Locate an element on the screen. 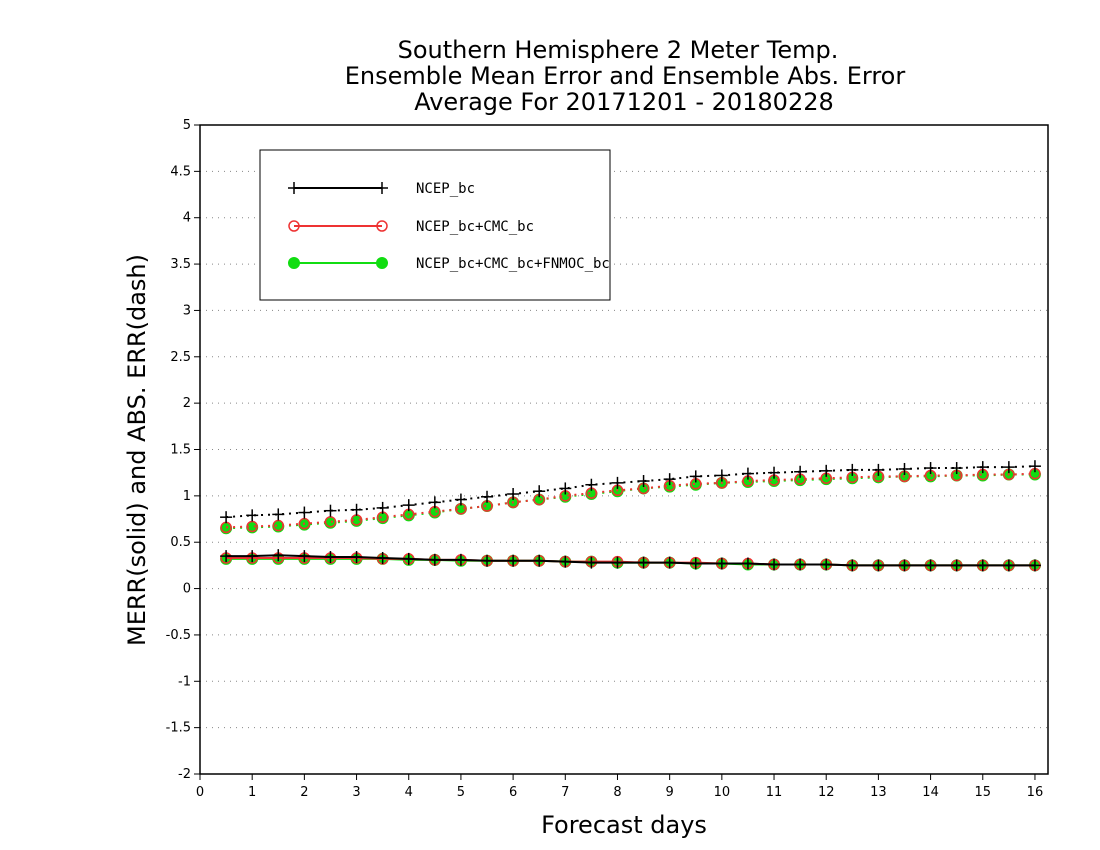  x-tick-label: 11 is located at coordinates (774, 792).